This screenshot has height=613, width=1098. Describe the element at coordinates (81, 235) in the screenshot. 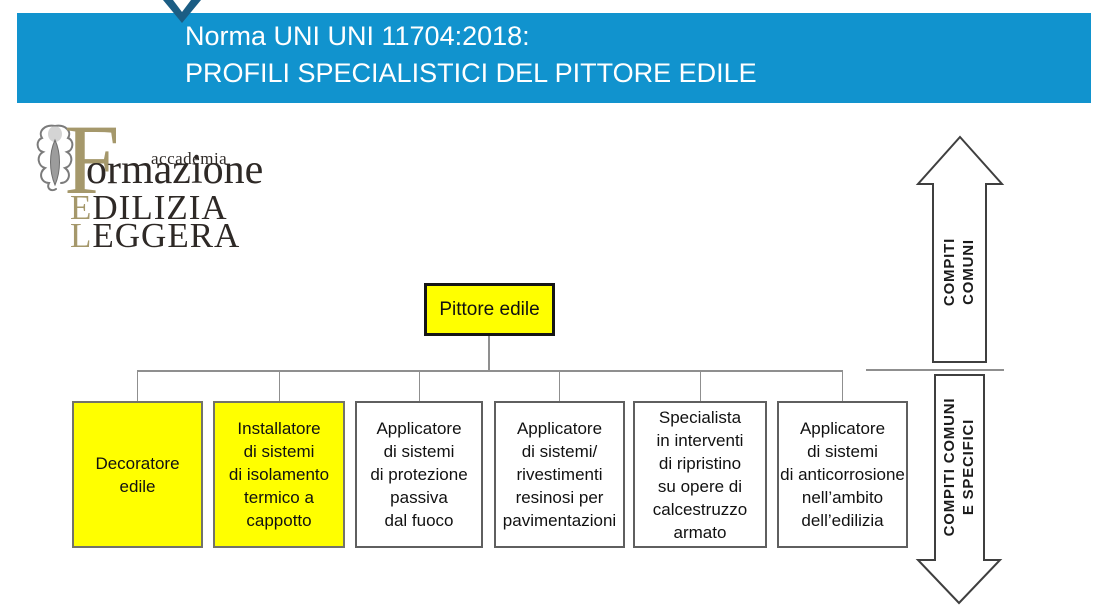

I see `logo-leggera-initial: L` at that location.